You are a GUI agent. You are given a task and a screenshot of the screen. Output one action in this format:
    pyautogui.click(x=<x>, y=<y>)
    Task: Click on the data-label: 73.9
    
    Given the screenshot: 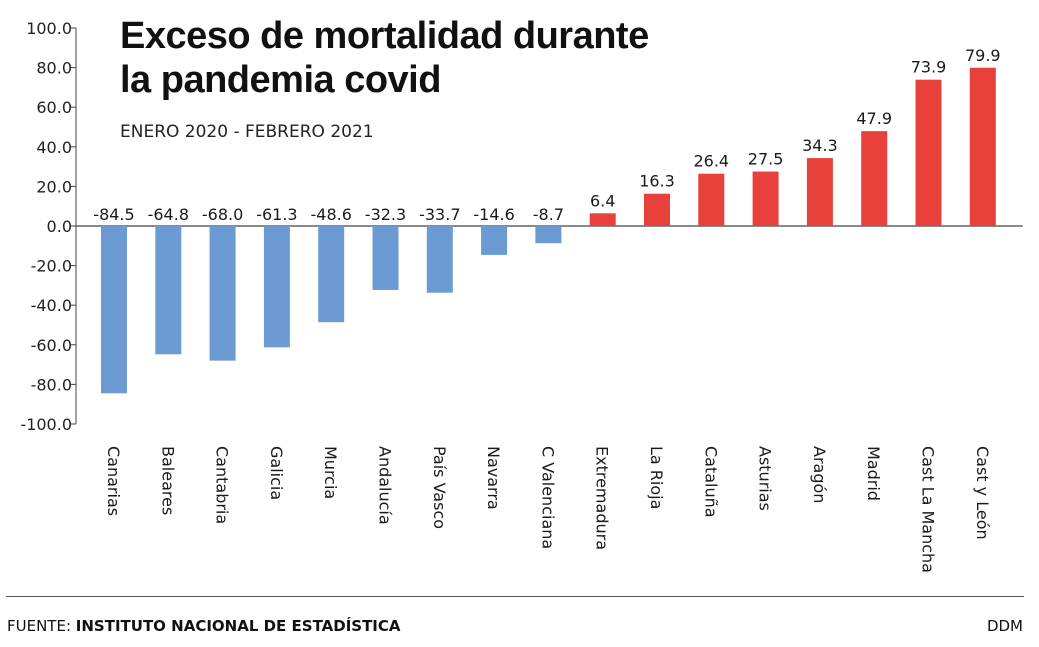 What is the action you would take?
    pyautogui.click(x=929, y=67)
    